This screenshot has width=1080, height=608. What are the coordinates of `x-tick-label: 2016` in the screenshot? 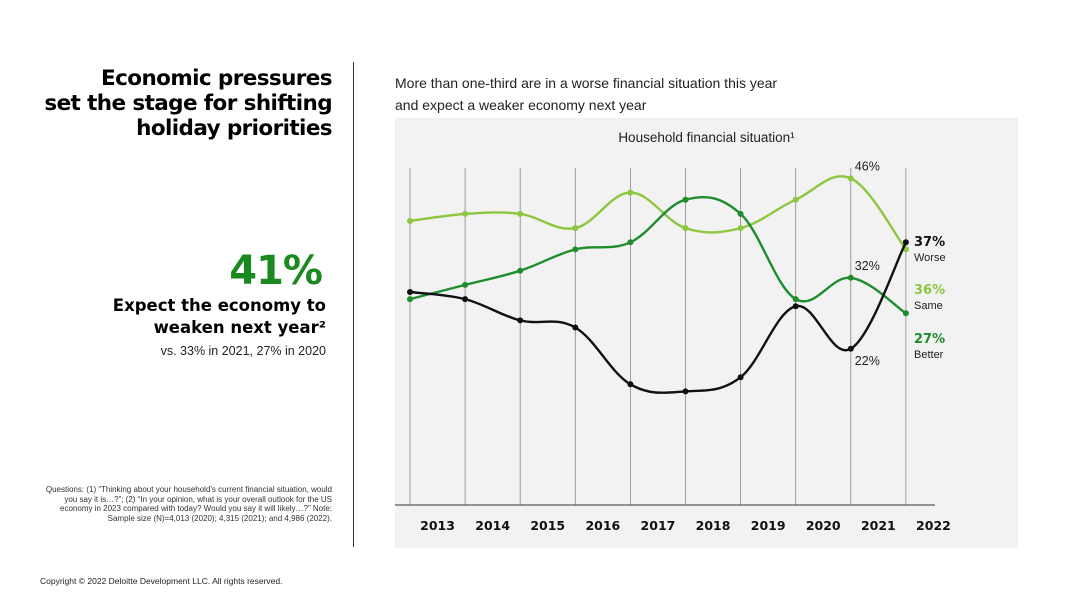 It's located at (602, 525).